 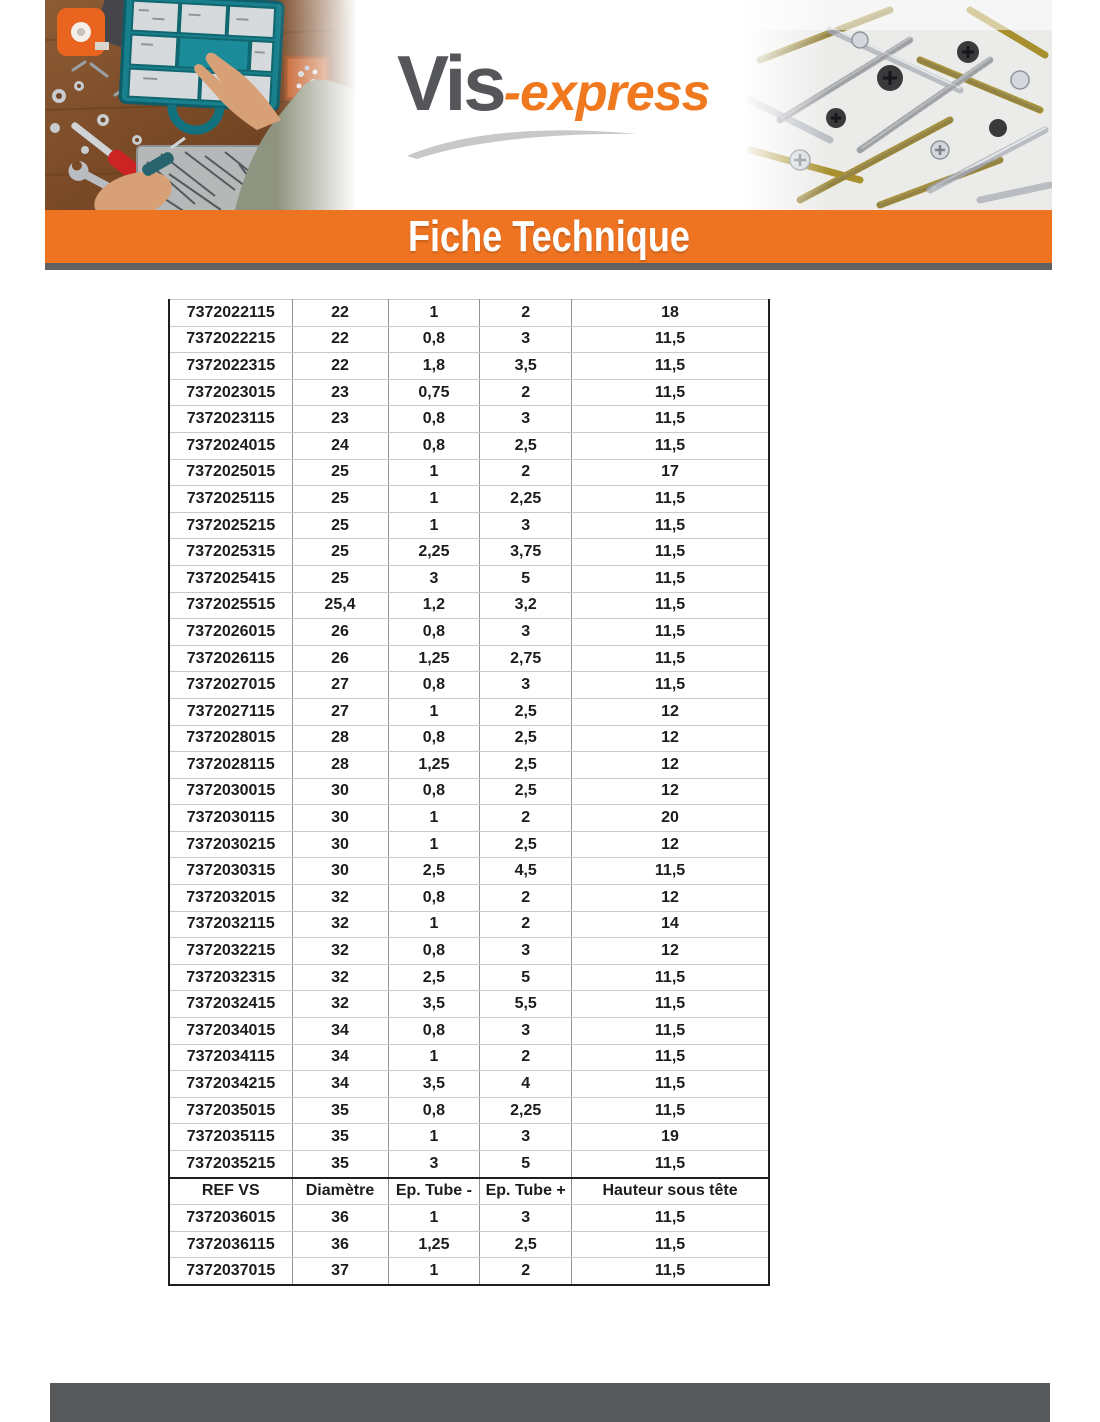 What do you see at coordinates (548, 266) in the screenshot?
I see `banner-underline` at bounding box center [548, 266].